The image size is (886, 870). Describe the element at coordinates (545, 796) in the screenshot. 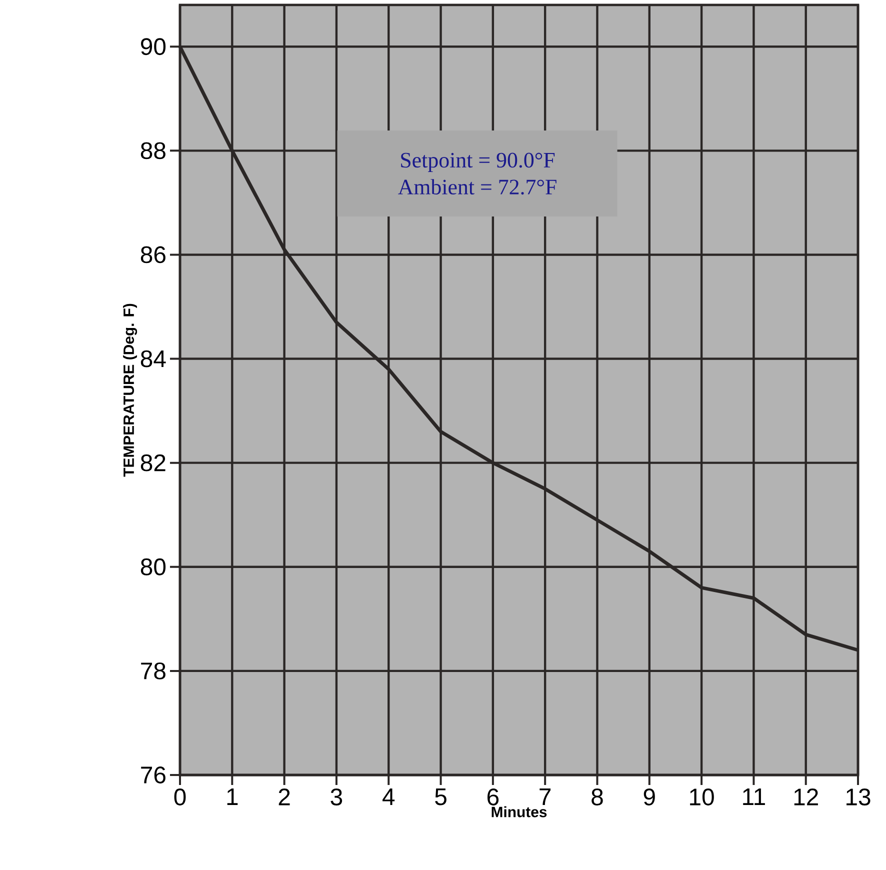

I see `x-tick-label: 7` at that location.